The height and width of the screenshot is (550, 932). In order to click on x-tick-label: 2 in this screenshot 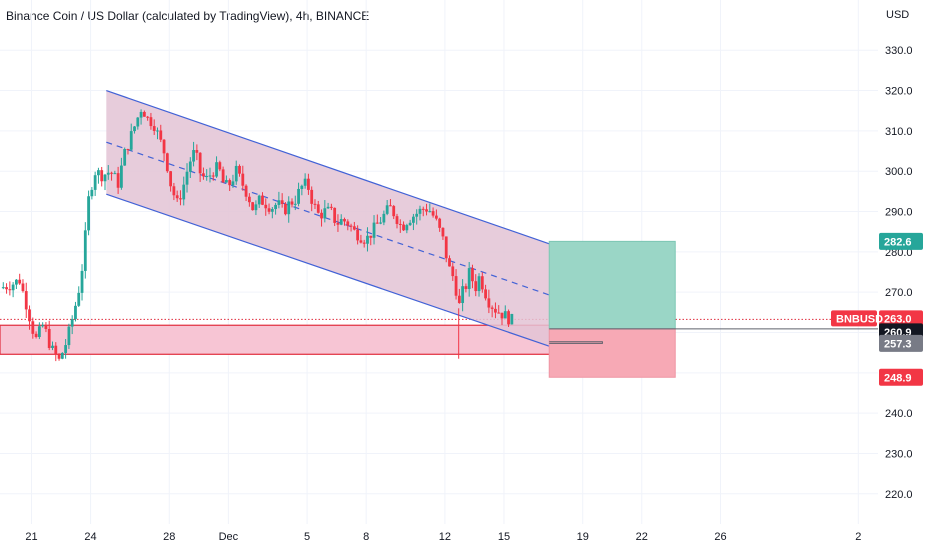, I will do `click(858, 537)`.